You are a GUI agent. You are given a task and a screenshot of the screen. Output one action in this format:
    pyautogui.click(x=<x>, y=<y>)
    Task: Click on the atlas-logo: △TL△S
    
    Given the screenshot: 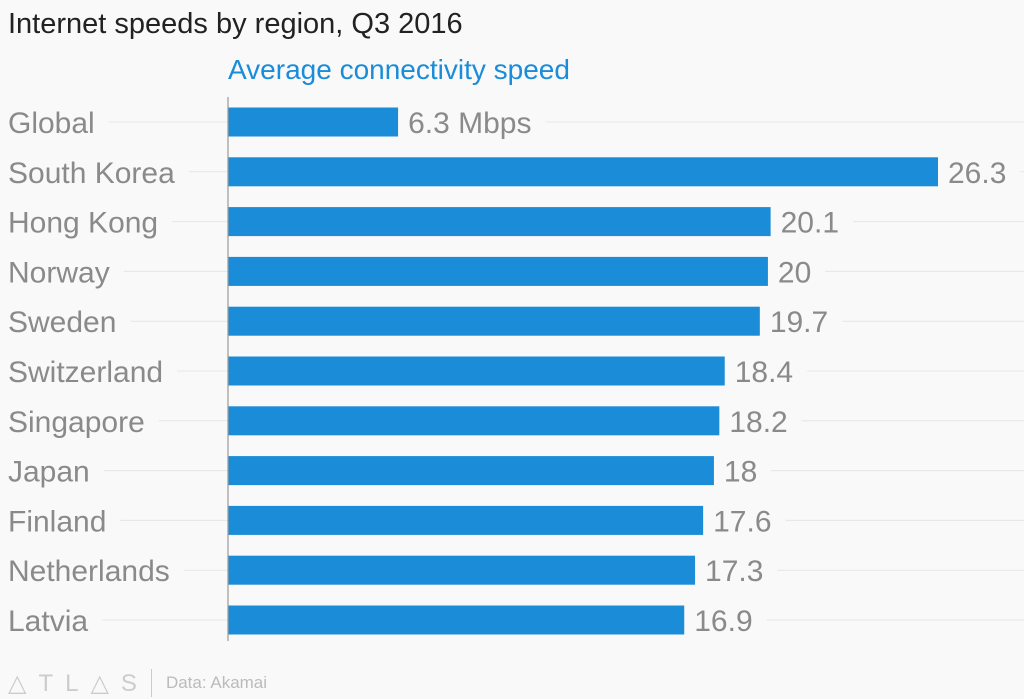 What is the action you would take?
    pyautogui.click(x=78, y=683)
    